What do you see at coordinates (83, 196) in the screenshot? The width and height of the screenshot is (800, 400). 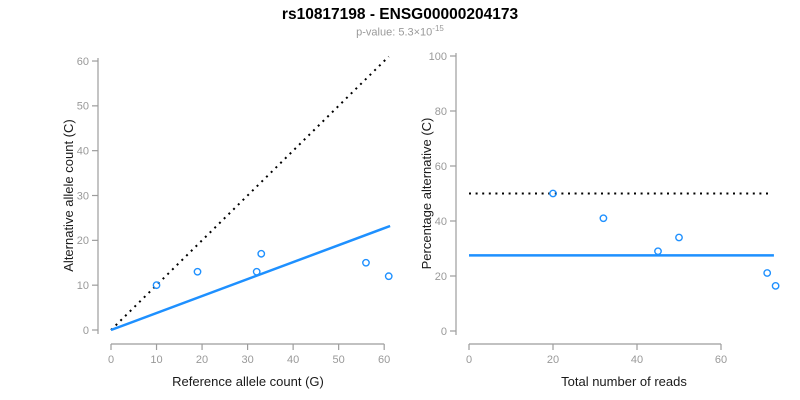 I see `y-tick-label: 30` at bounding box center [83, 196].